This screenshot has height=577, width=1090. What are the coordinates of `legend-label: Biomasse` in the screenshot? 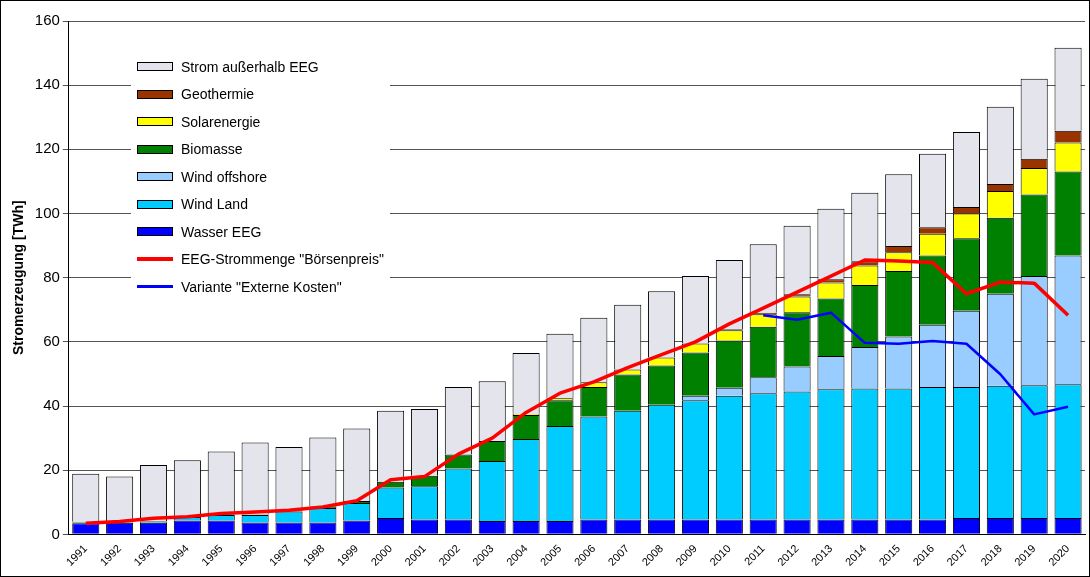 It's located at (212, 149).